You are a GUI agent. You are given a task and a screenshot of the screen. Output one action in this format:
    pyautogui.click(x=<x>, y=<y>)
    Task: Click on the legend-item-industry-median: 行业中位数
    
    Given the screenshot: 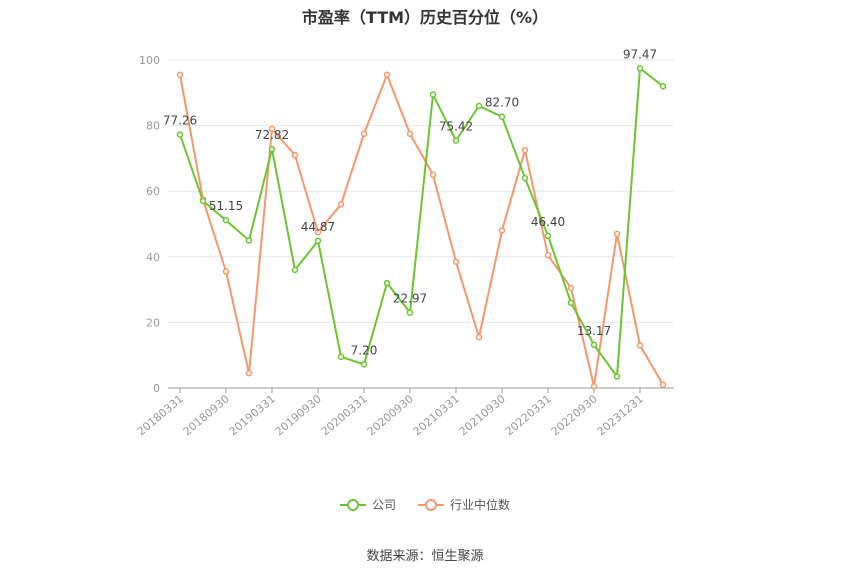 What is the action you would take?
    pyautogui.click(x=464, y=504)
    